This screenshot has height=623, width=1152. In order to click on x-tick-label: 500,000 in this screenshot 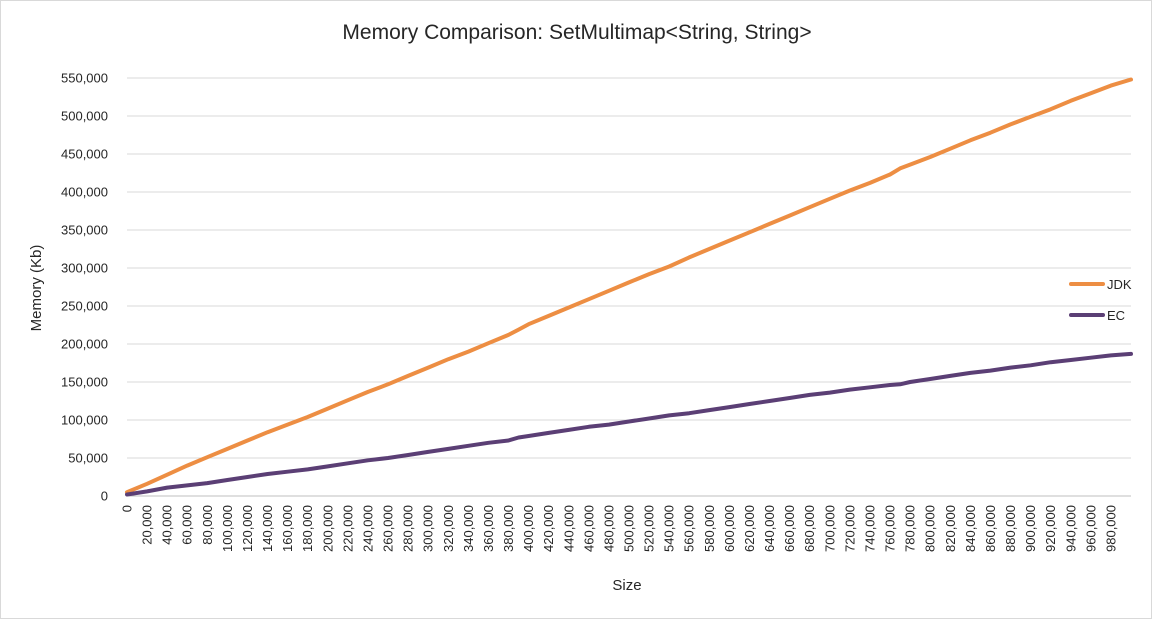, I will do `click(629, 528)`.